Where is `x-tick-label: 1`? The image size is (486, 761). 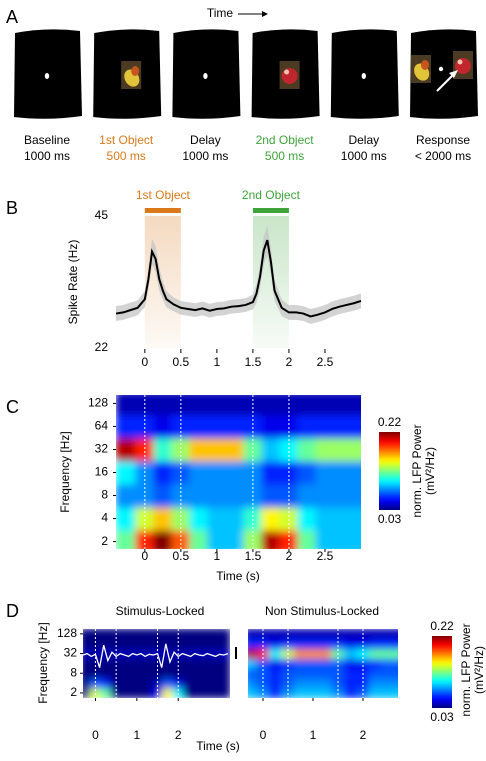
x-tick-label: 1 is located at coordinates (217, 362).